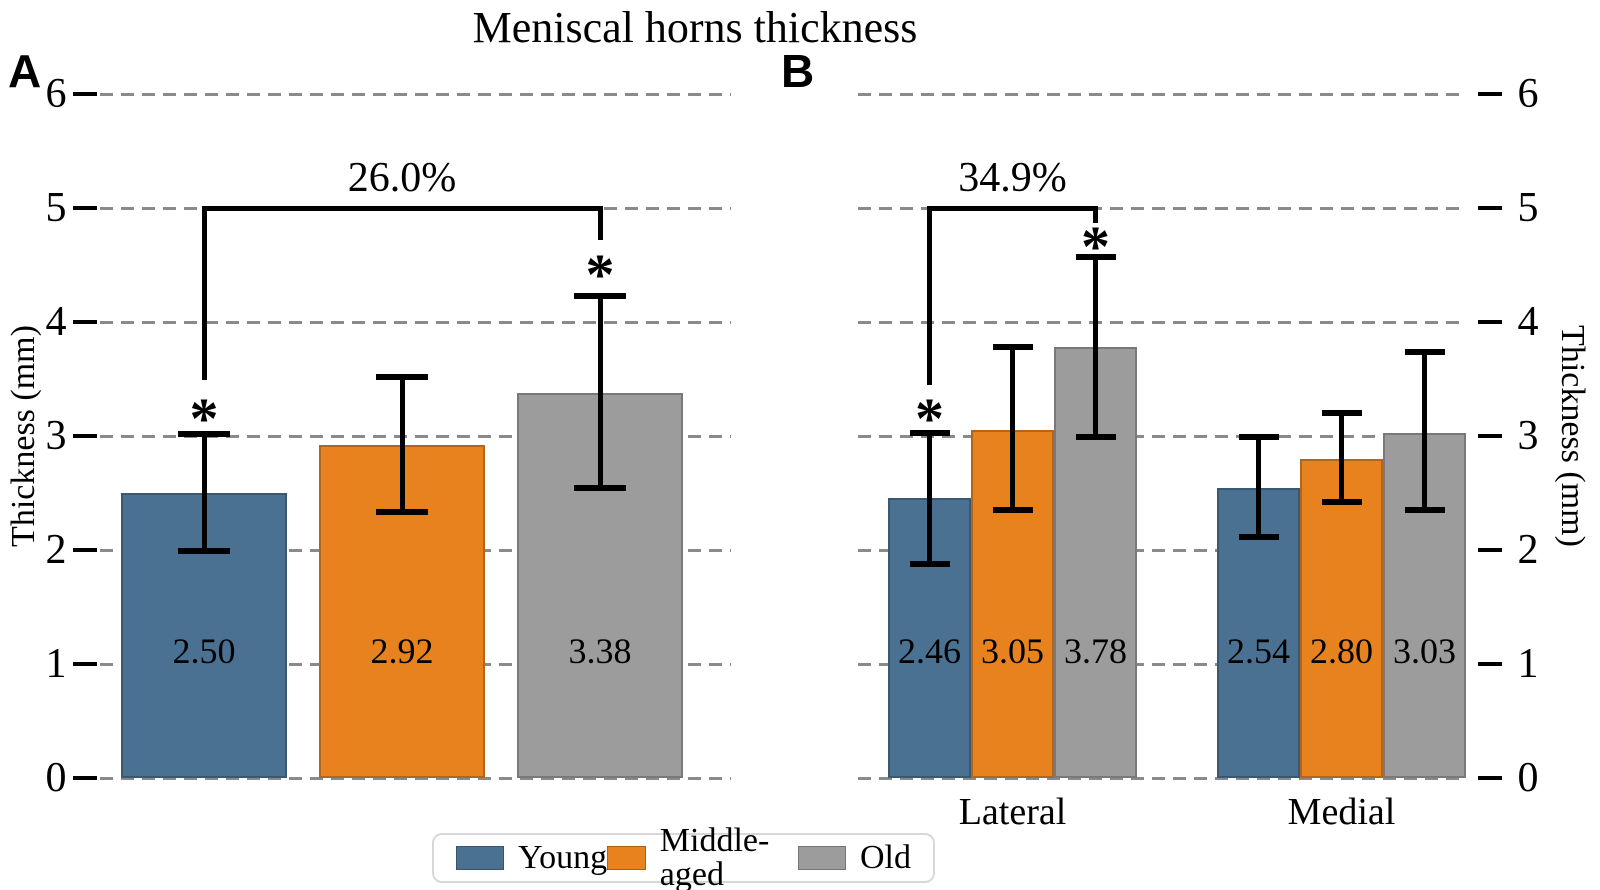  I want to click on y-tick-label-right-3: 3, so click(1528, 436).